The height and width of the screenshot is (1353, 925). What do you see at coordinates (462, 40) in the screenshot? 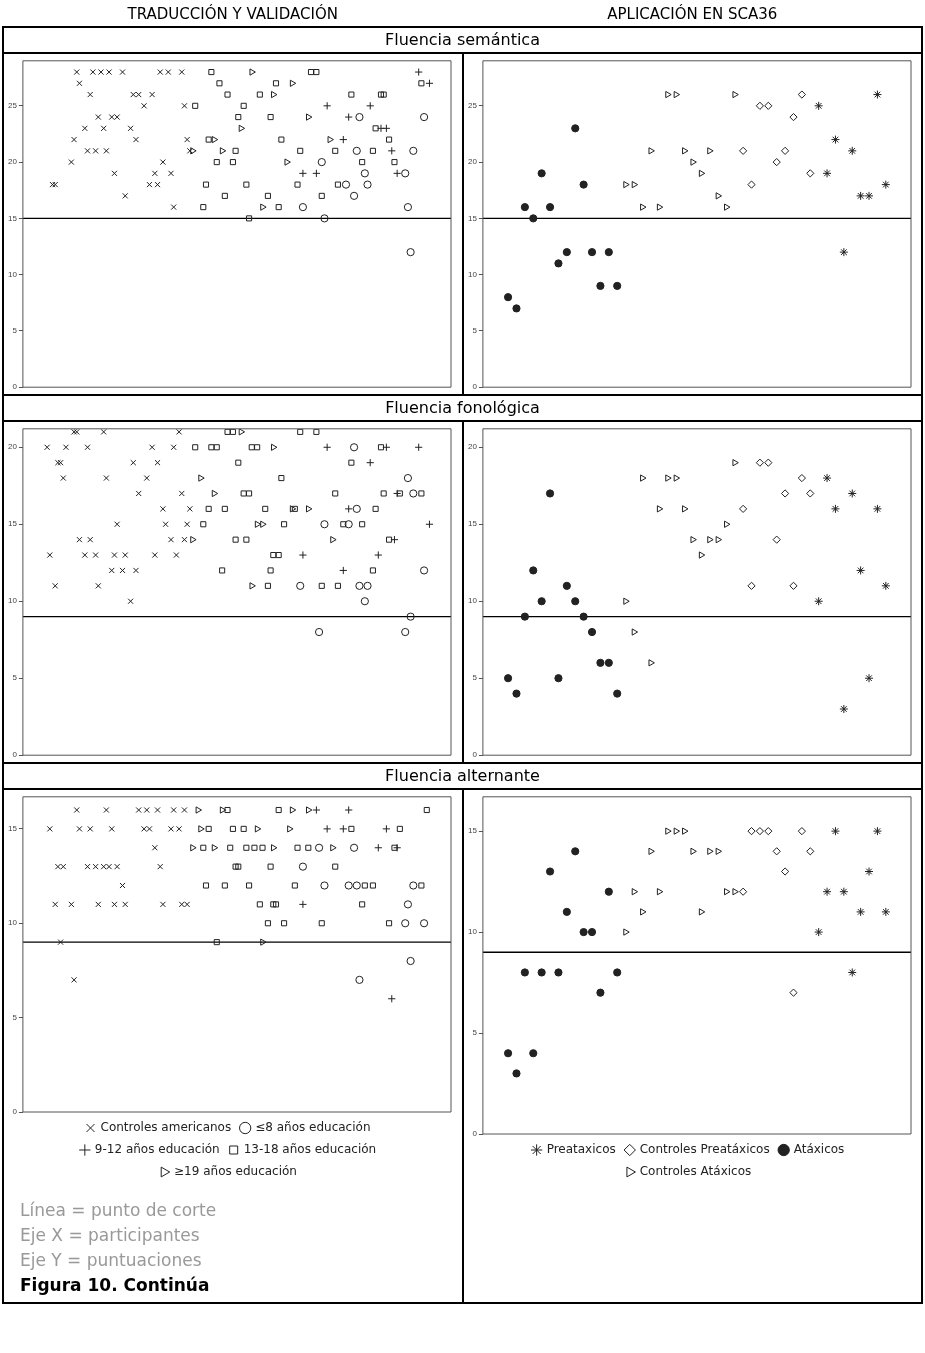
I see `chart-title: Fluencia semántica` at bounding box center [462, 40].